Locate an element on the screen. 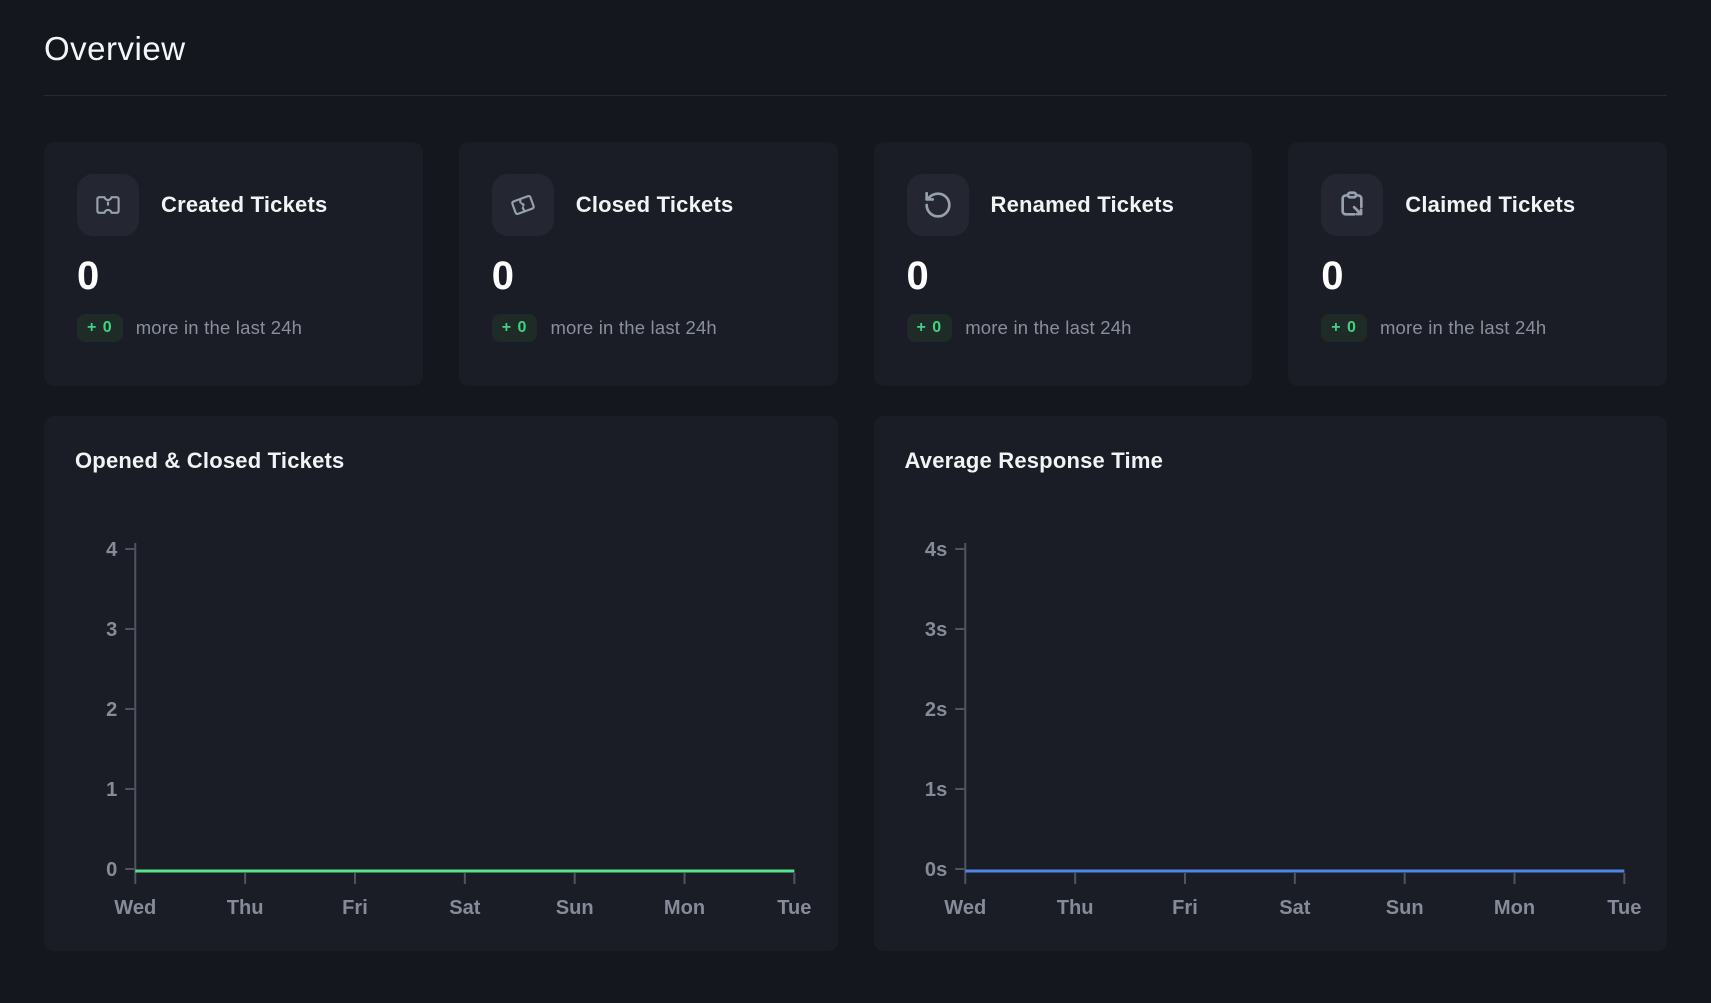 Image resolution: width=1711 pixels, height=1003 pixels. chart-title: Opened & Closed Tickets is located at coordinates (210, 460).